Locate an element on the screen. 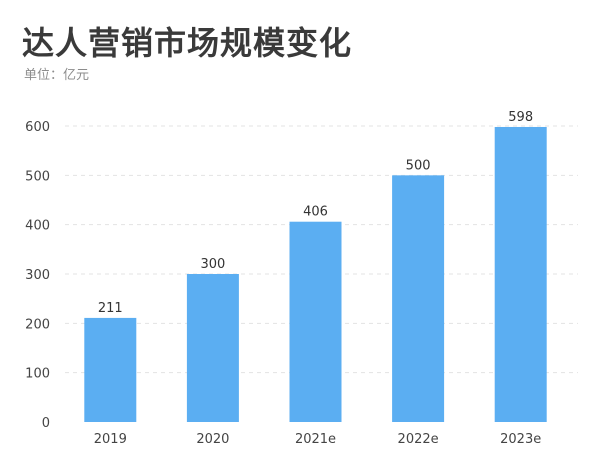  y-tick-label: 300 is located at coordinates (37, 275).